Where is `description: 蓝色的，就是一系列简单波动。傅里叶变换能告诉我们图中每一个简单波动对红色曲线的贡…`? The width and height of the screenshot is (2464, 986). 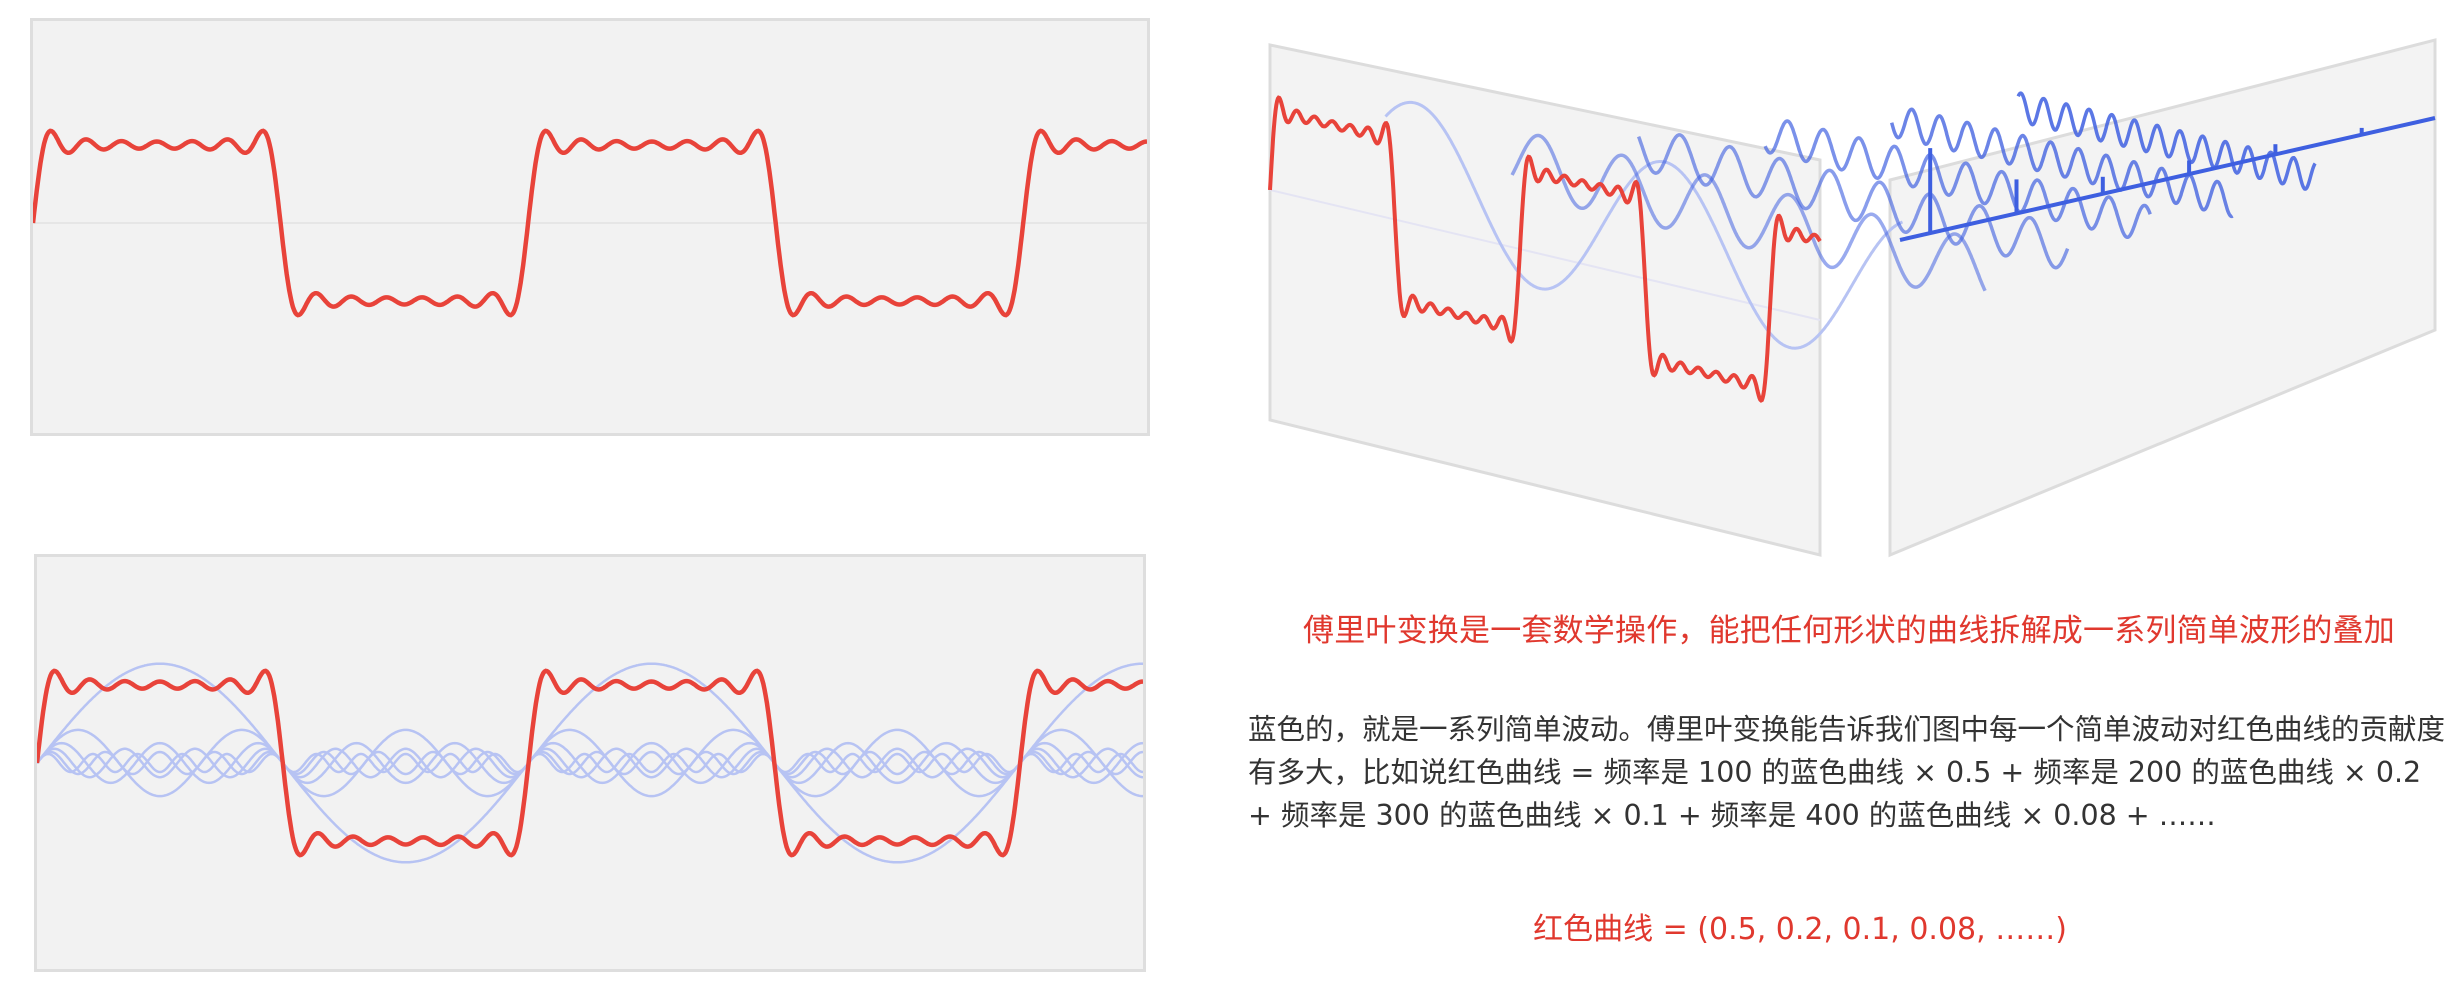
description: 蓝色的，就是一系列简单波动。傅里叶变换能告诉我们图中每一个简单波动对红色曲线的贡… is located at coordinates (1847, 772).